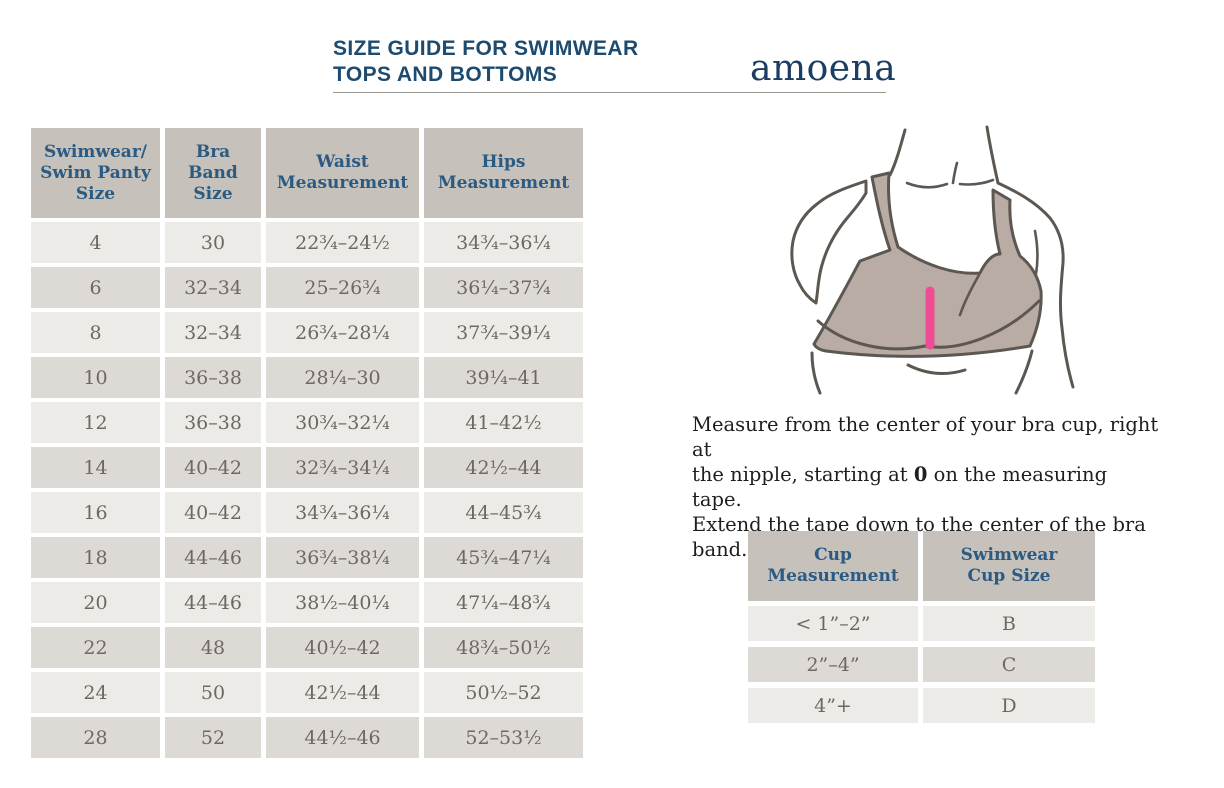  I want to click on size-table-cell: 32–34, so click(213, 332).